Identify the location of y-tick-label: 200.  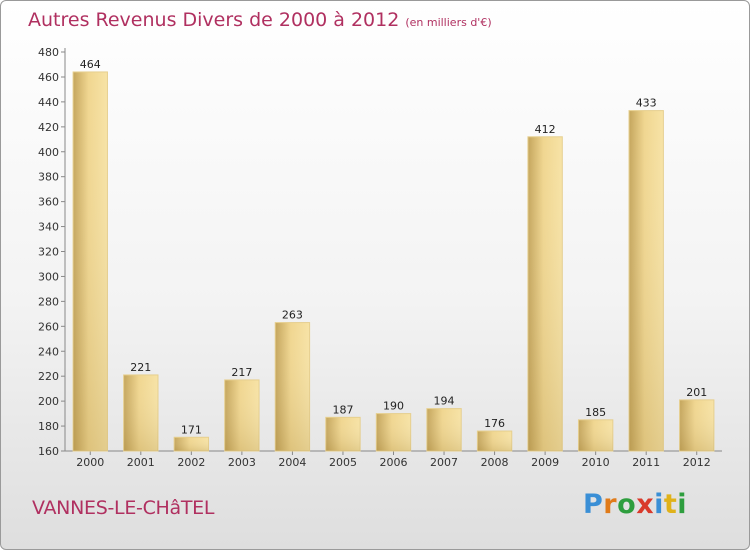
(48, 401).